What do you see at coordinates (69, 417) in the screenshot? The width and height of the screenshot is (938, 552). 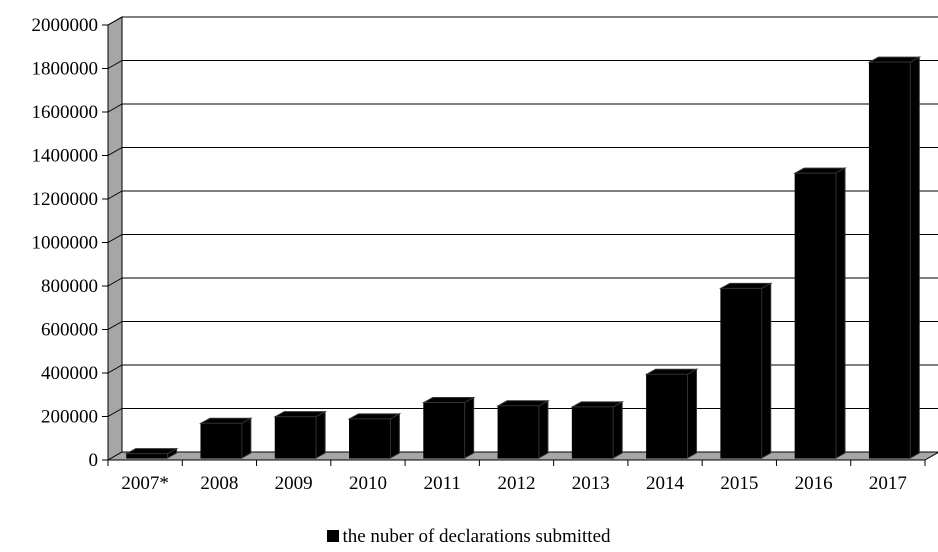 I see `y-tick-label: 200000` at bounding box center [69, 417].